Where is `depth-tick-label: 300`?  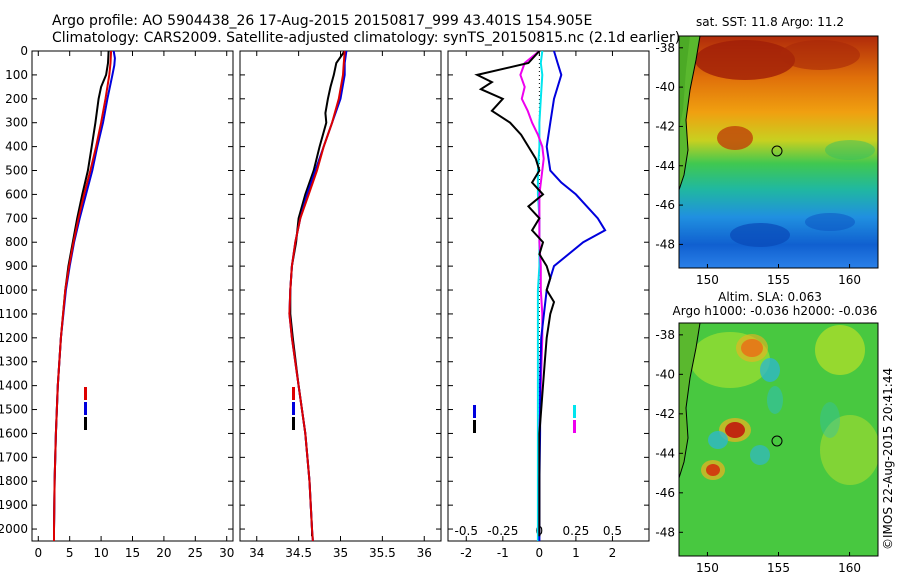
depth-tick-label: 300 is located at coordinates (16, 123).